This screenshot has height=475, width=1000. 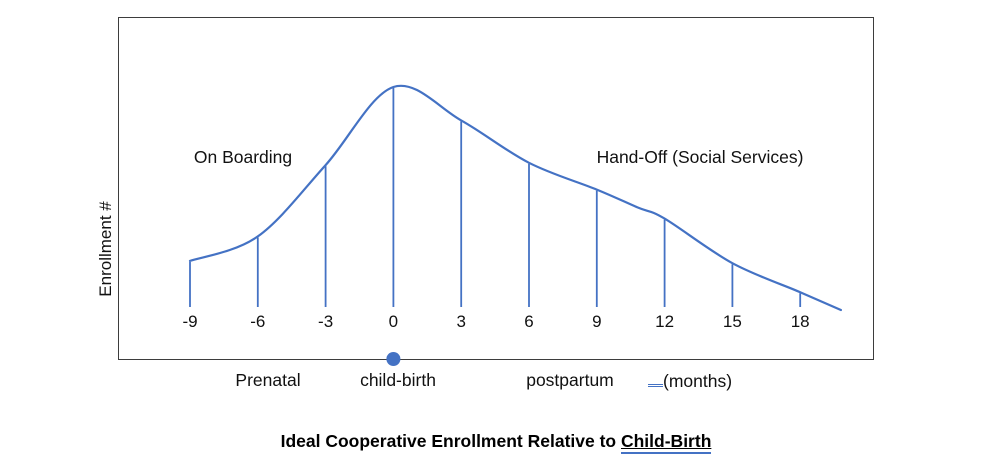 What do you see at coordinates (665, 321) in the screenshot?
I see `x-tick-label: 12` at bounding box center [665, 321].